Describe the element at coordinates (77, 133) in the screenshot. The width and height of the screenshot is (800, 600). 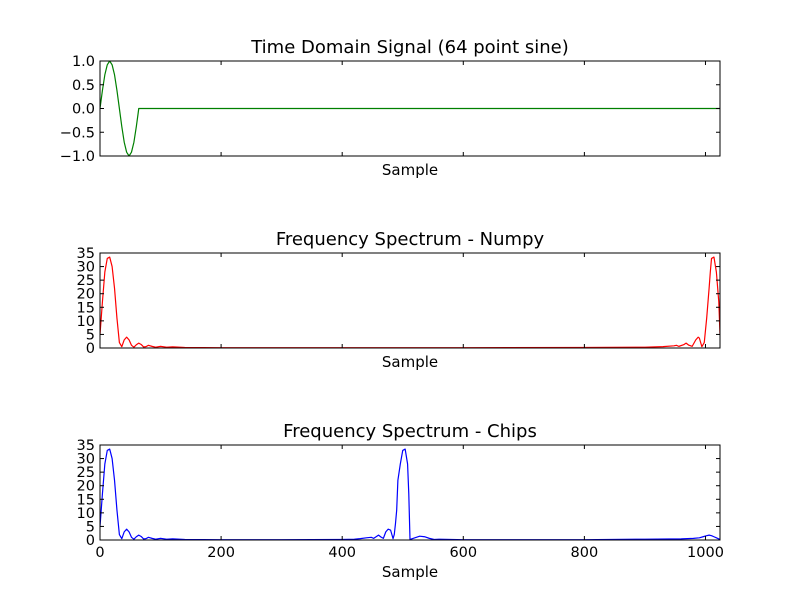
I see `y-tick-label: −0.5` at that location.